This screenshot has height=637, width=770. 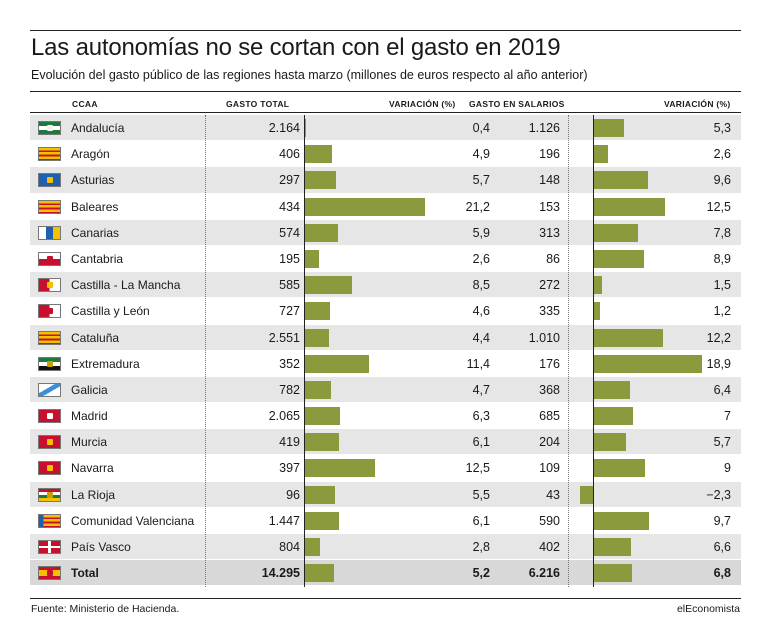 What do you see at coordinates (481, 573) in the screenshot?
I see `variacion-total-value: 5,2` at bounding box center [481, 573].